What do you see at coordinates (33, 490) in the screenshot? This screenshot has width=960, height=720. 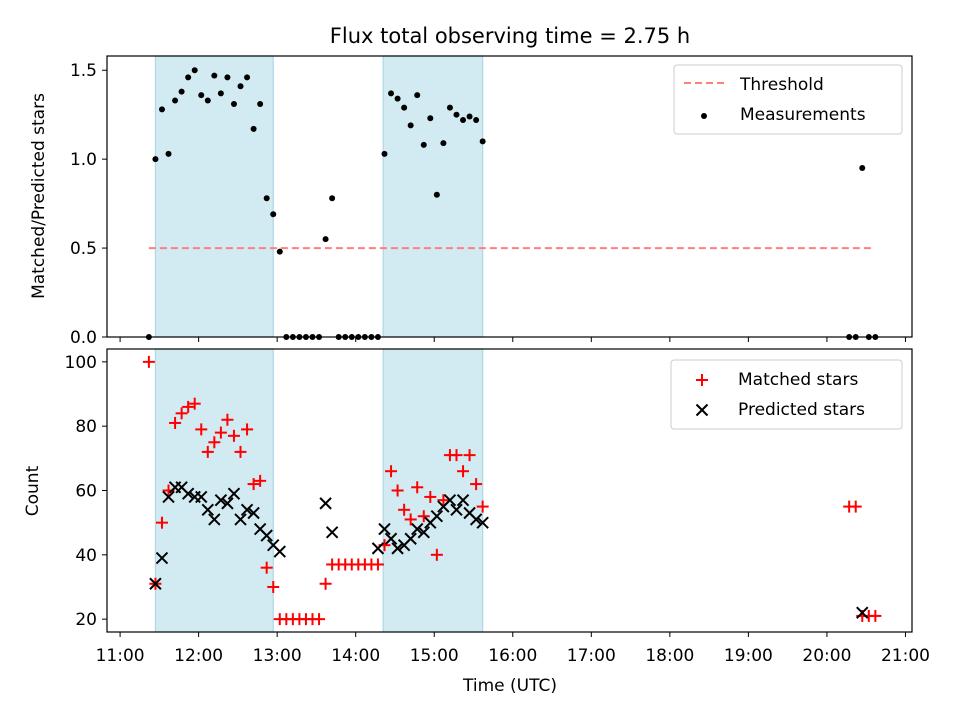 I see `count-y-axis-label: Count` at bounding box center [33, 490].